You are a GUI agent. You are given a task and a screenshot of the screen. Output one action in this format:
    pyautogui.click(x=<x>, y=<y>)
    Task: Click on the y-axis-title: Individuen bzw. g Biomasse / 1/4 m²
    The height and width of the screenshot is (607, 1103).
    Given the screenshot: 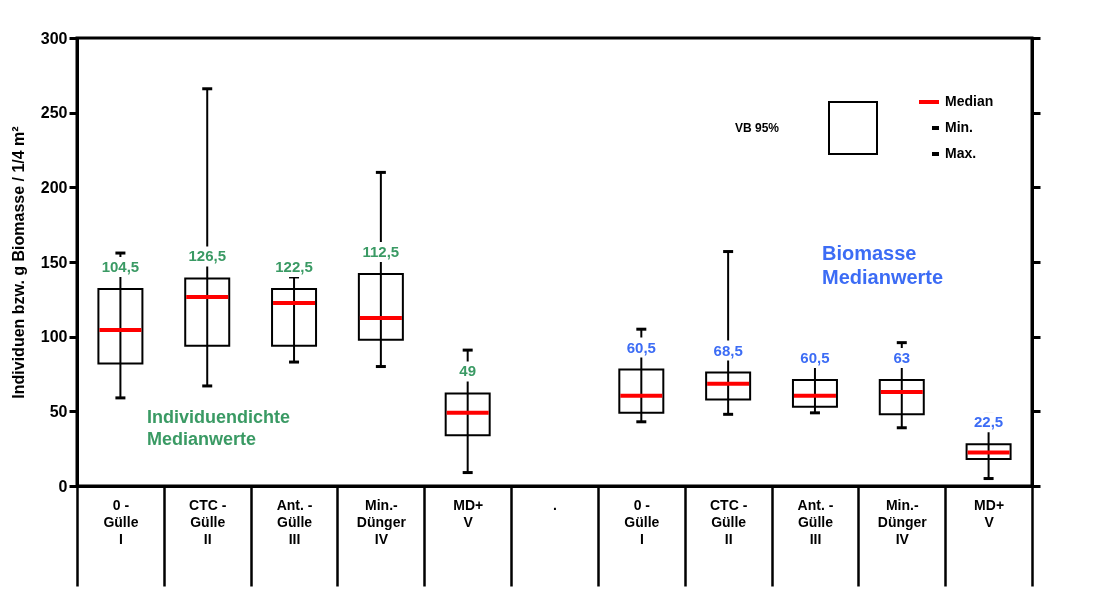 What is the action you would take?
    pyautogui.click(x=18, y=262)
    